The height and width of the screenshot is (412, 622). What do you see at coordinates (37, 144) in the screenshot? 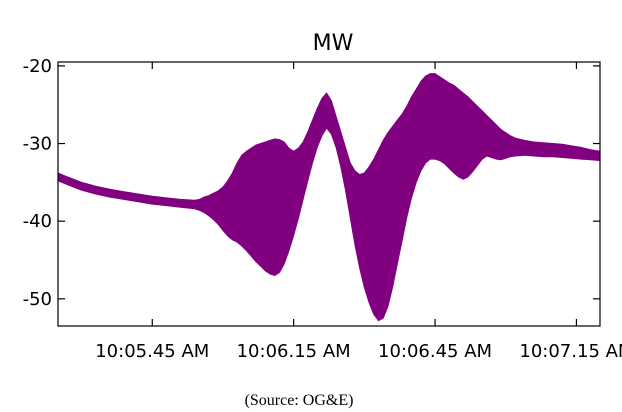
I see `y-tick-label: -30` at bounding box center [37, 144].